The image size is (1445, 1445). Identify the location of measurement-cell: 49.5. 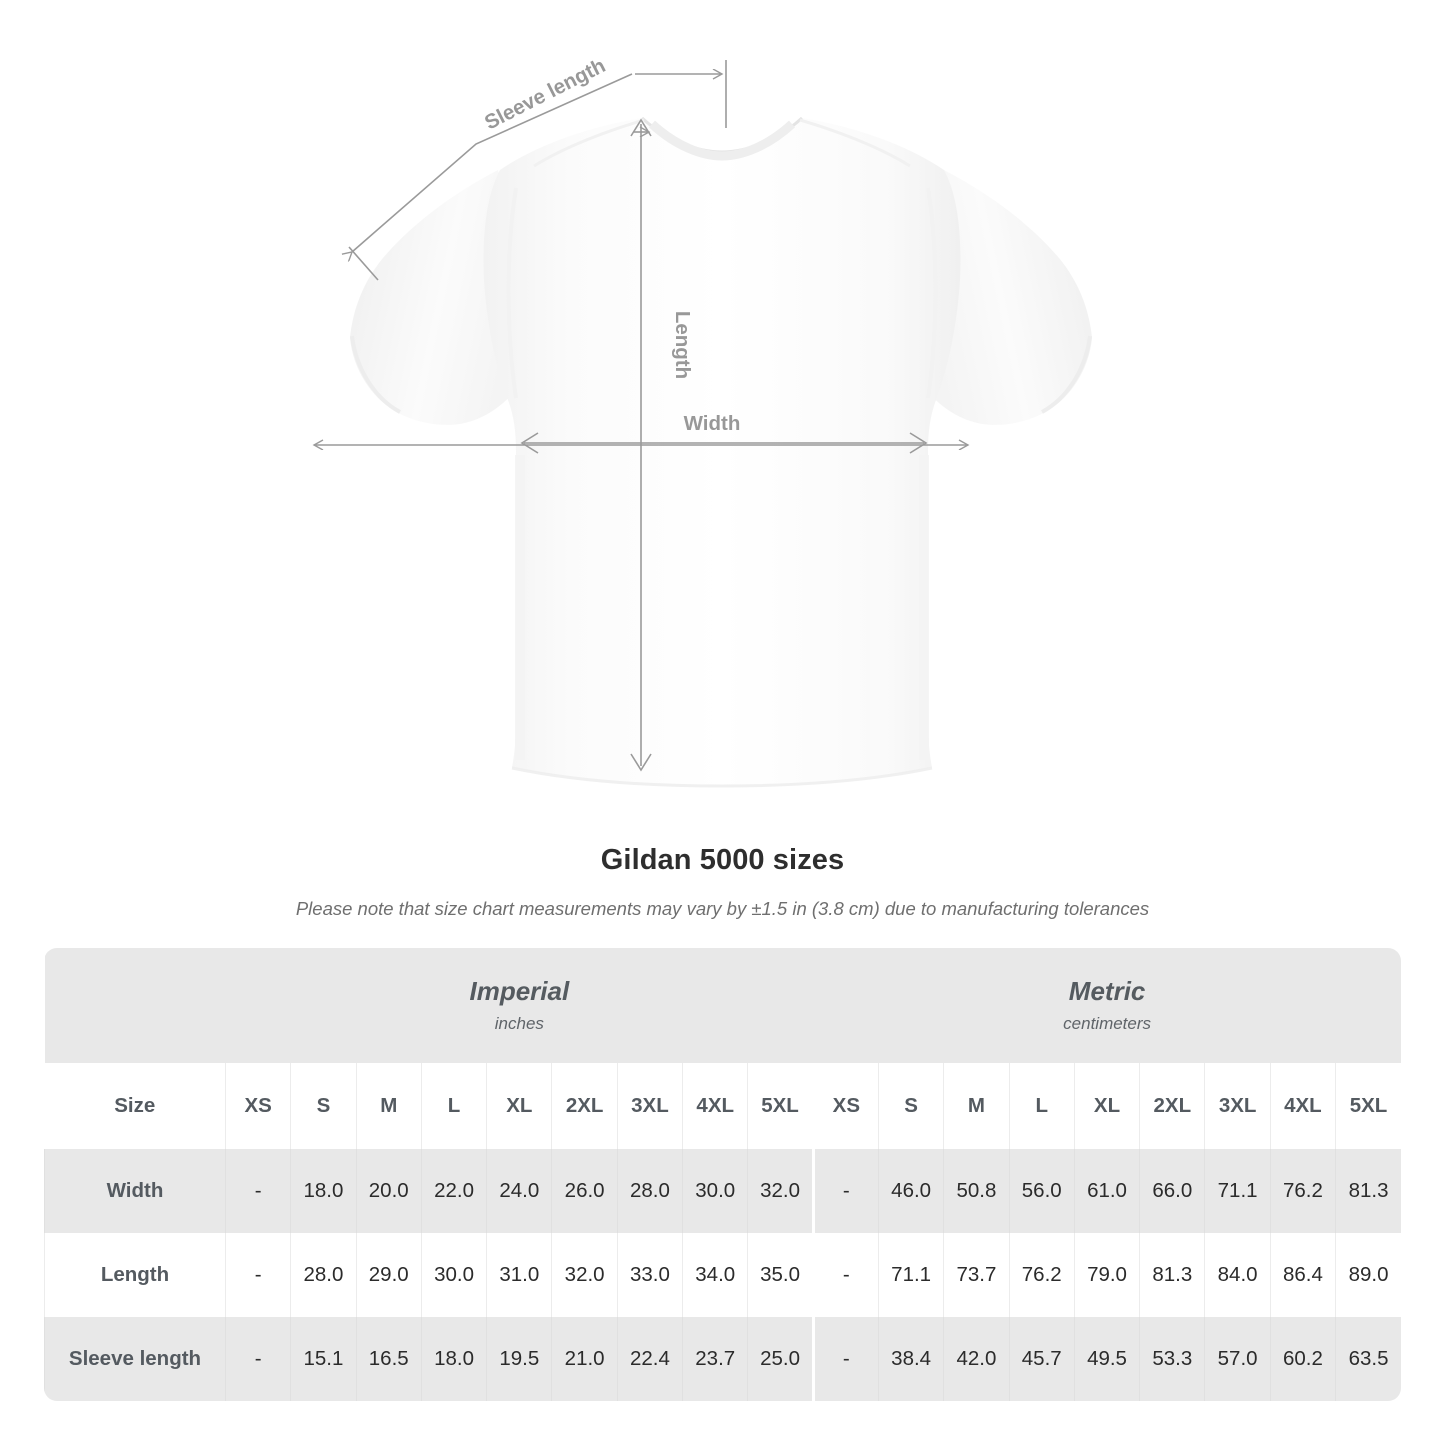
(1106, 1359).